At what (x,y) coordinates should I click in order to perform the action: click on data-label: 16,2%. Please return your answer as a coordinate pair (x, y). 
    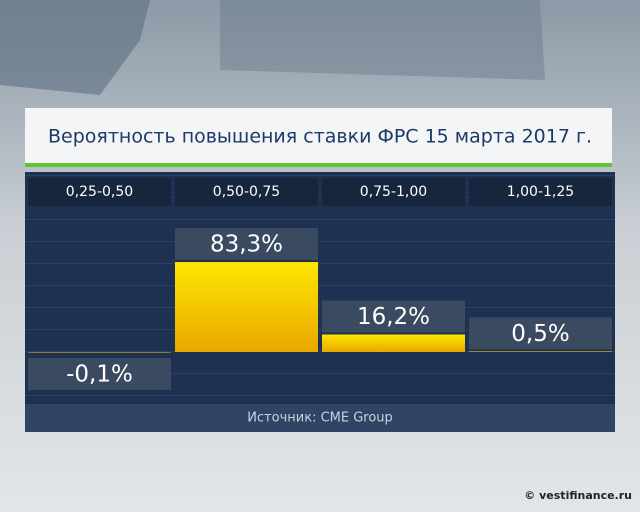
    Looking at the image, I should click on (393, 317).